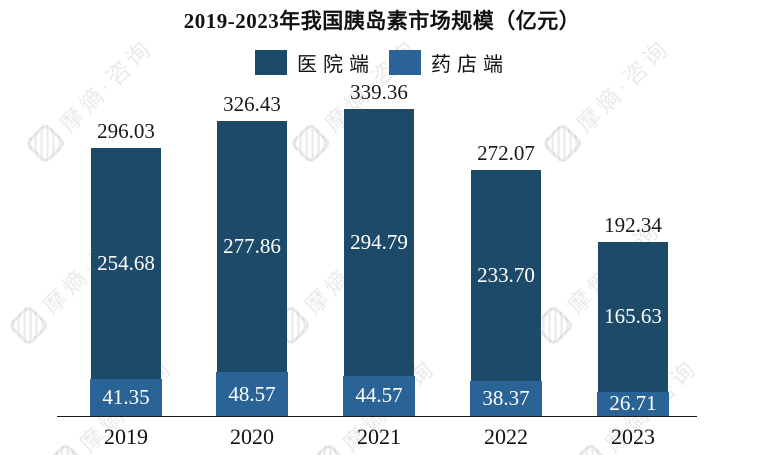 This screenshot has width=764, height=455. I want to click on bar-total-label: 296.03, so click(126, 131).